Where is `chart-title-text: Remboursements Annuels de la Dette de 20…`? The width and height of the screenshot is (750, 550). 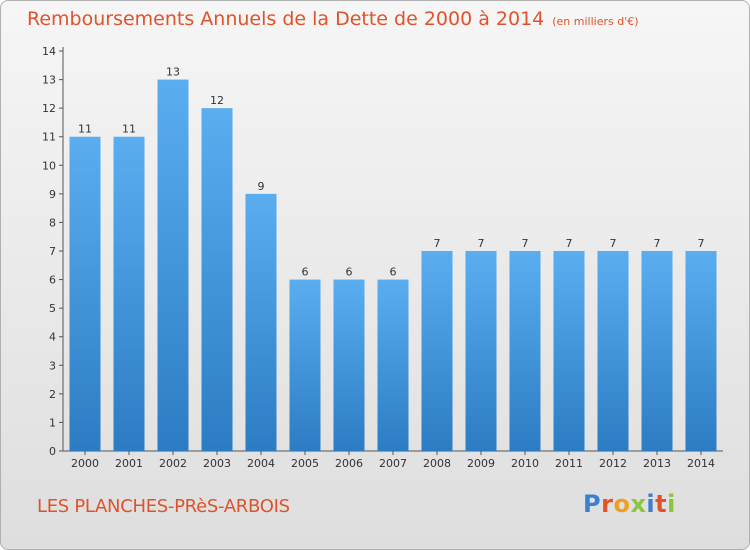 chart-title-text: Remboursements Annuels de la Dette de 20… is located at coordinates (286, 19).